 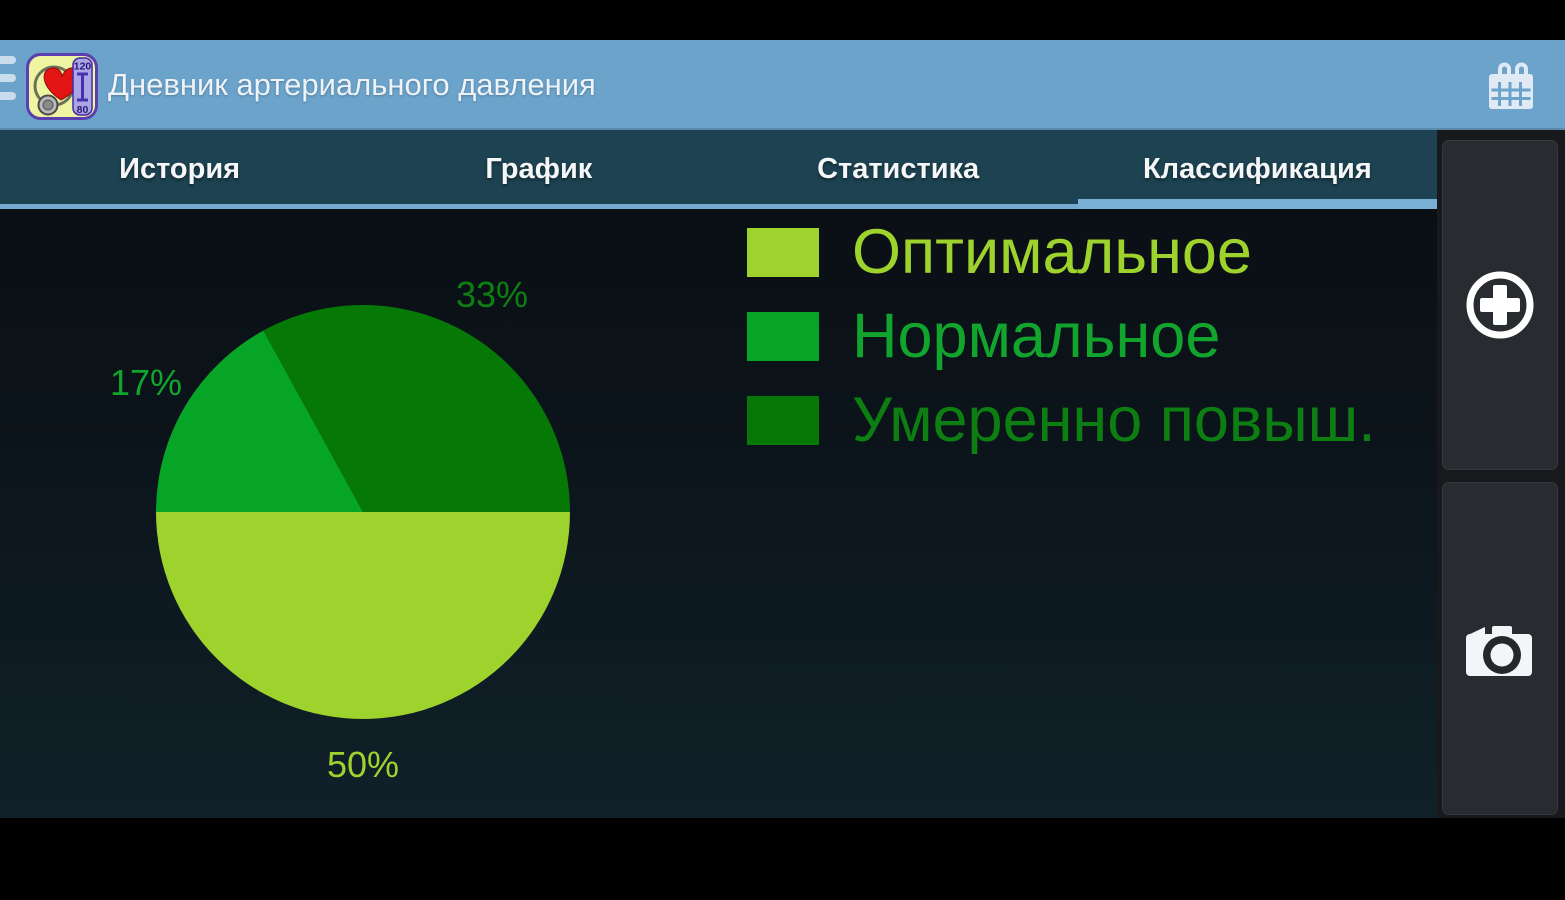 I want to click on pie-percent-label: 17%, so click(x=146, y=382).